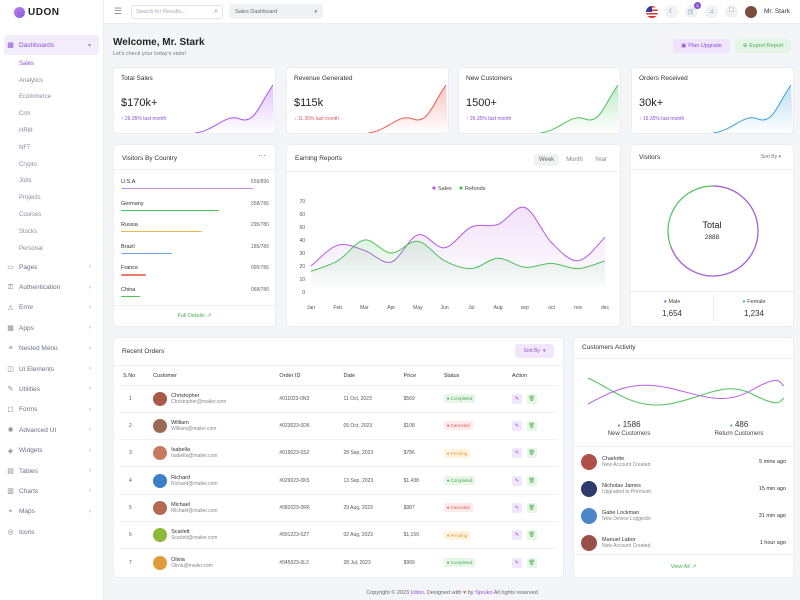 Image resolution: width=800 pixels, height=600 pixels. Describe the element at coordinates (609, 347) in the screenshot. I see `customers-activity-title: Customers Activity` at that location.